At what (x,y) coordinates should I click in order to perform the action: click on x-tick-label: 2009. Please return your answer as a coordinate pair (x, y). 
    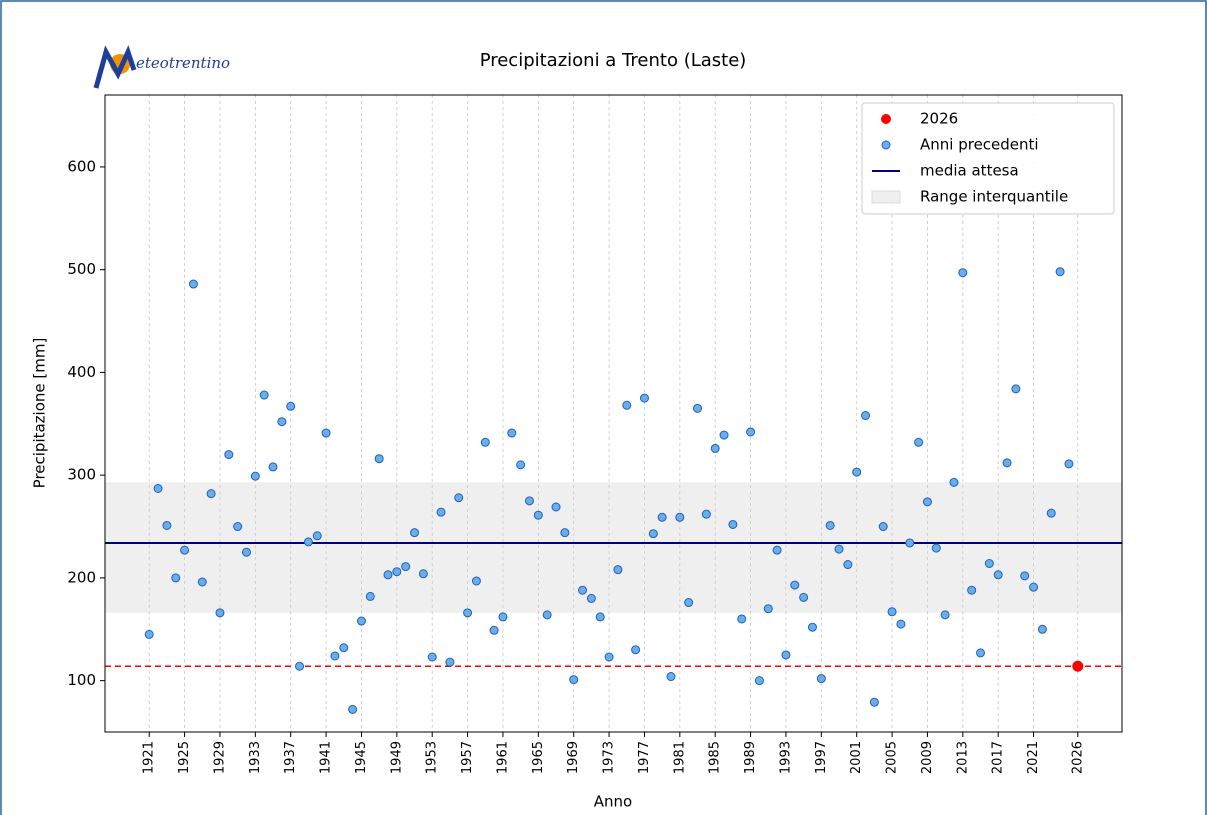
    Looking at the image, I should click on (927, 757).